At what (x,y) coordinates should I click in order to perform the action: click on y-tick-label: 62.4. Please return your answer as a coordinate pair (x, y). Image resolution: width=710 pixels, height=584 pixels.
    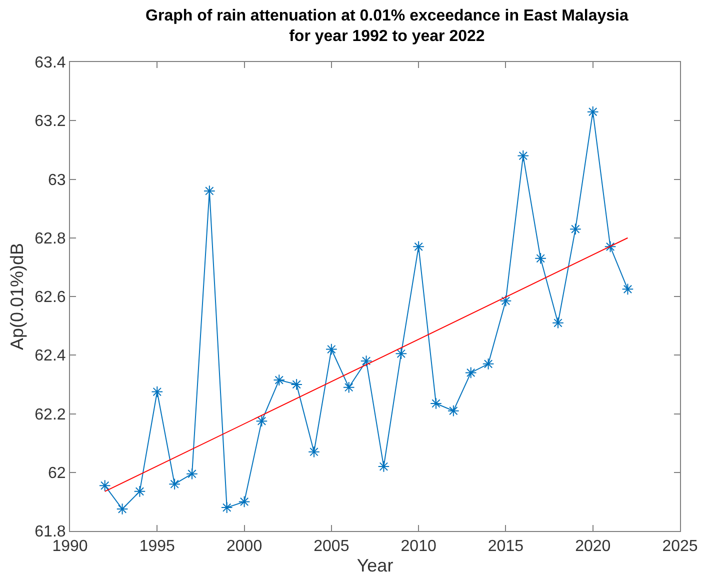
    Looking at the image, I should click on (50, 356).